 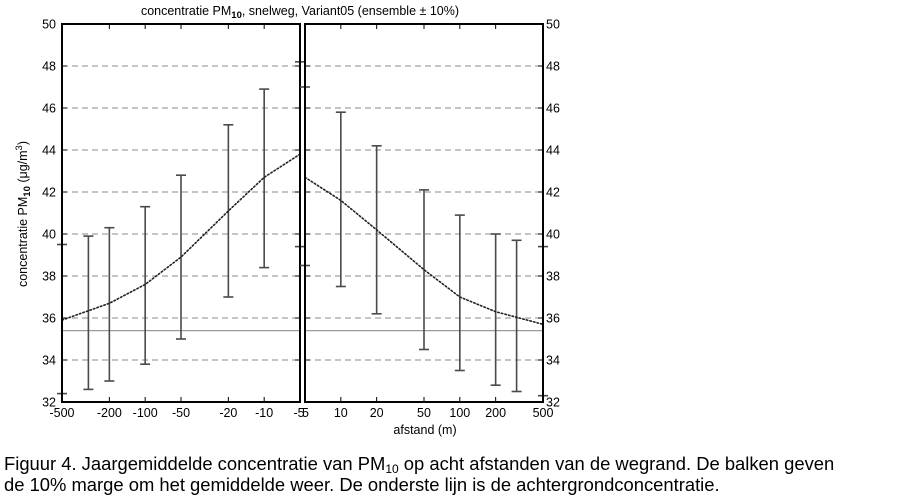 I want to click on x-tick-label: -50, so click(x=181, y=413).